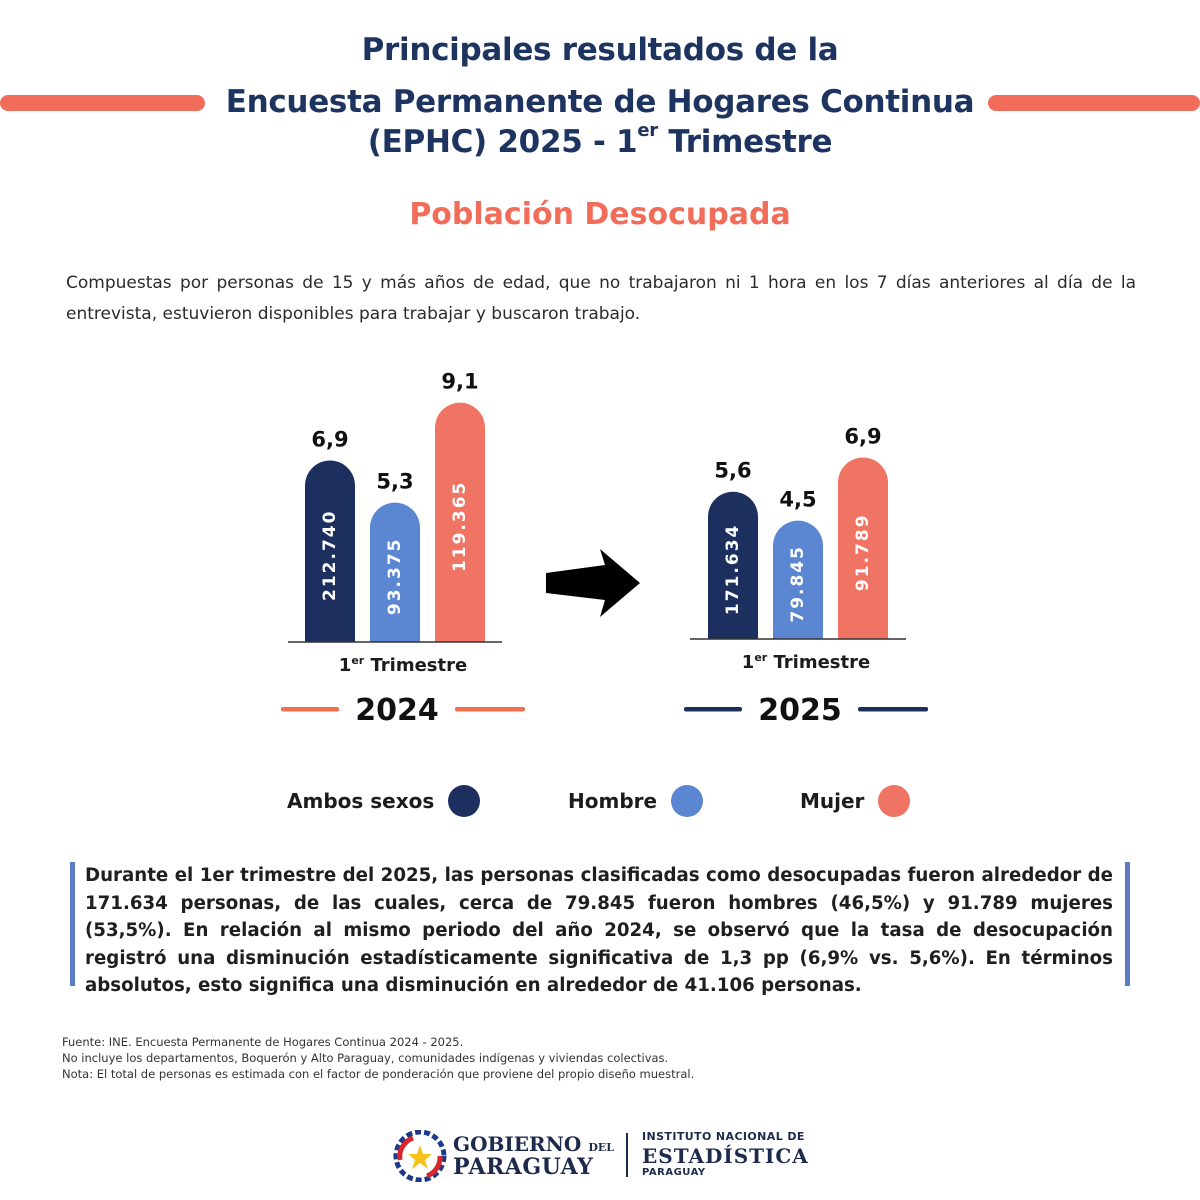 This screenshot has width=1200, height=1200. Describe the element at coordinates (394, 482) in the screenshot. I see `rate-label-2024-1: 5,3` at that location.